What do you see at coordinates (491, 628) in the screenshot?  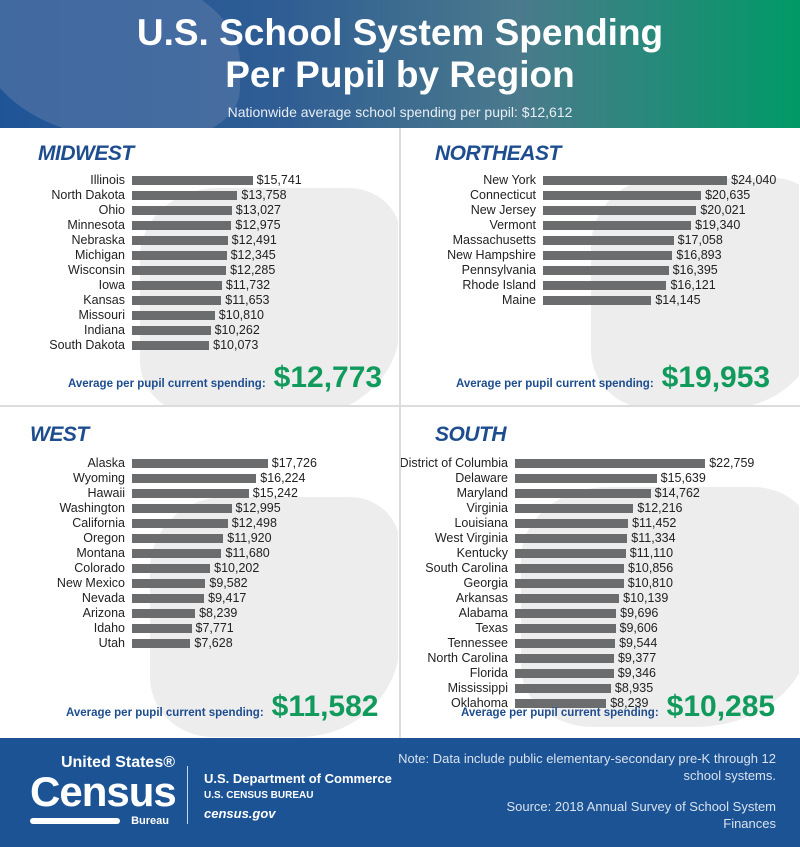 I see `category-label: Texas` at bounding box center [491, 628].